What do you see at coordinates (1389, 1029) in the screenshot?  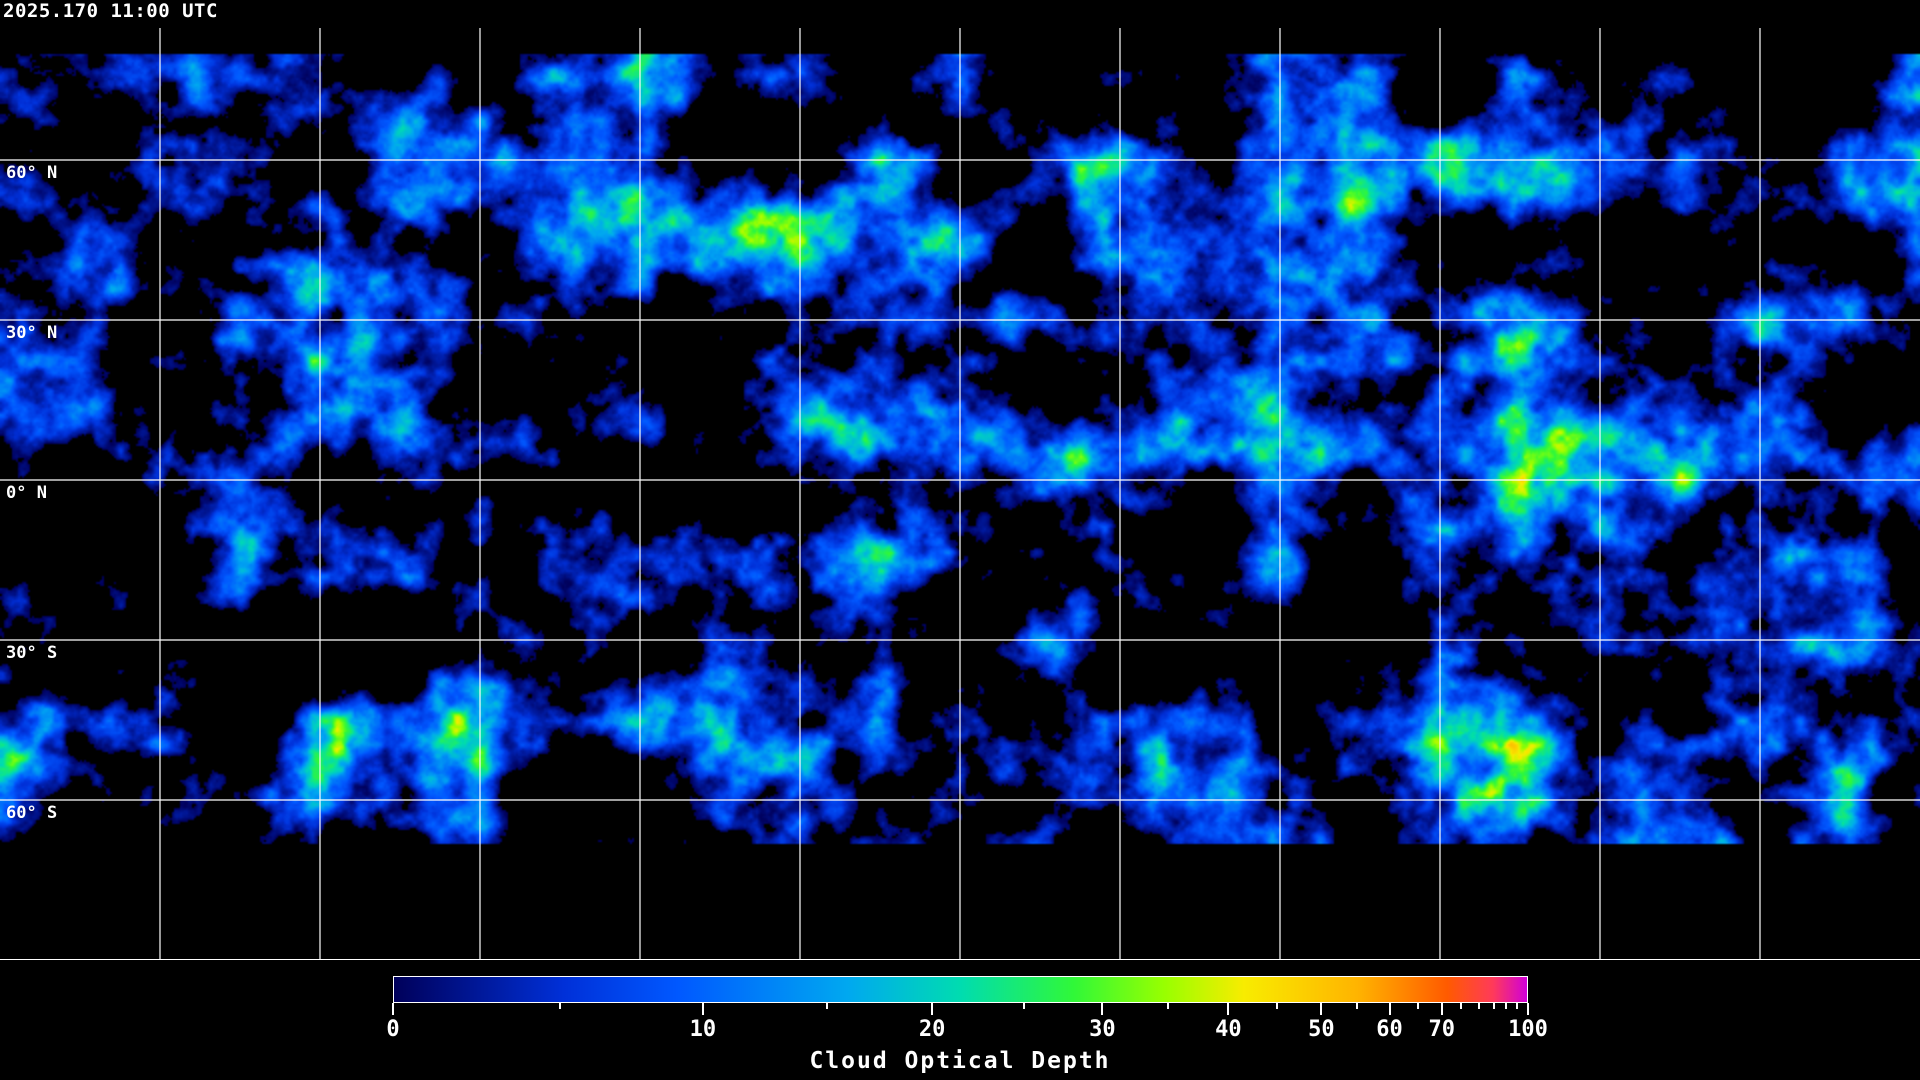 I see `tick-label: 60` at bounding box center [1389, 1029].